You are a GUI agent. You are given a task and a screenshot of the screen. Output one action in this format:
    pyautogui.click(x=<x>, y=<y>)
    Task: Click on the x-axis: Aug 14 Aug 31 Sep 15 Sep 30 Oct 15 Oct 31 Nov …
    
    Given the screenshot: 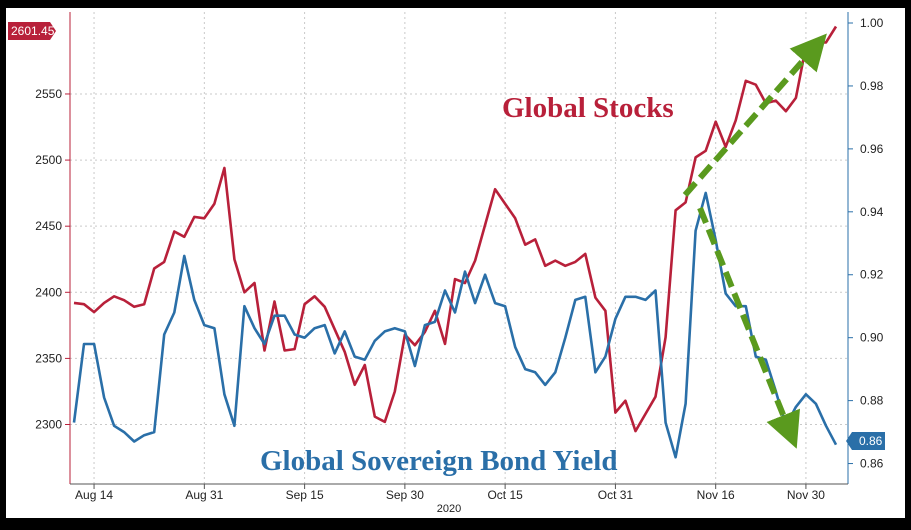 What is the action you would take?
    pyautogui.click(x=459, y=492)
    